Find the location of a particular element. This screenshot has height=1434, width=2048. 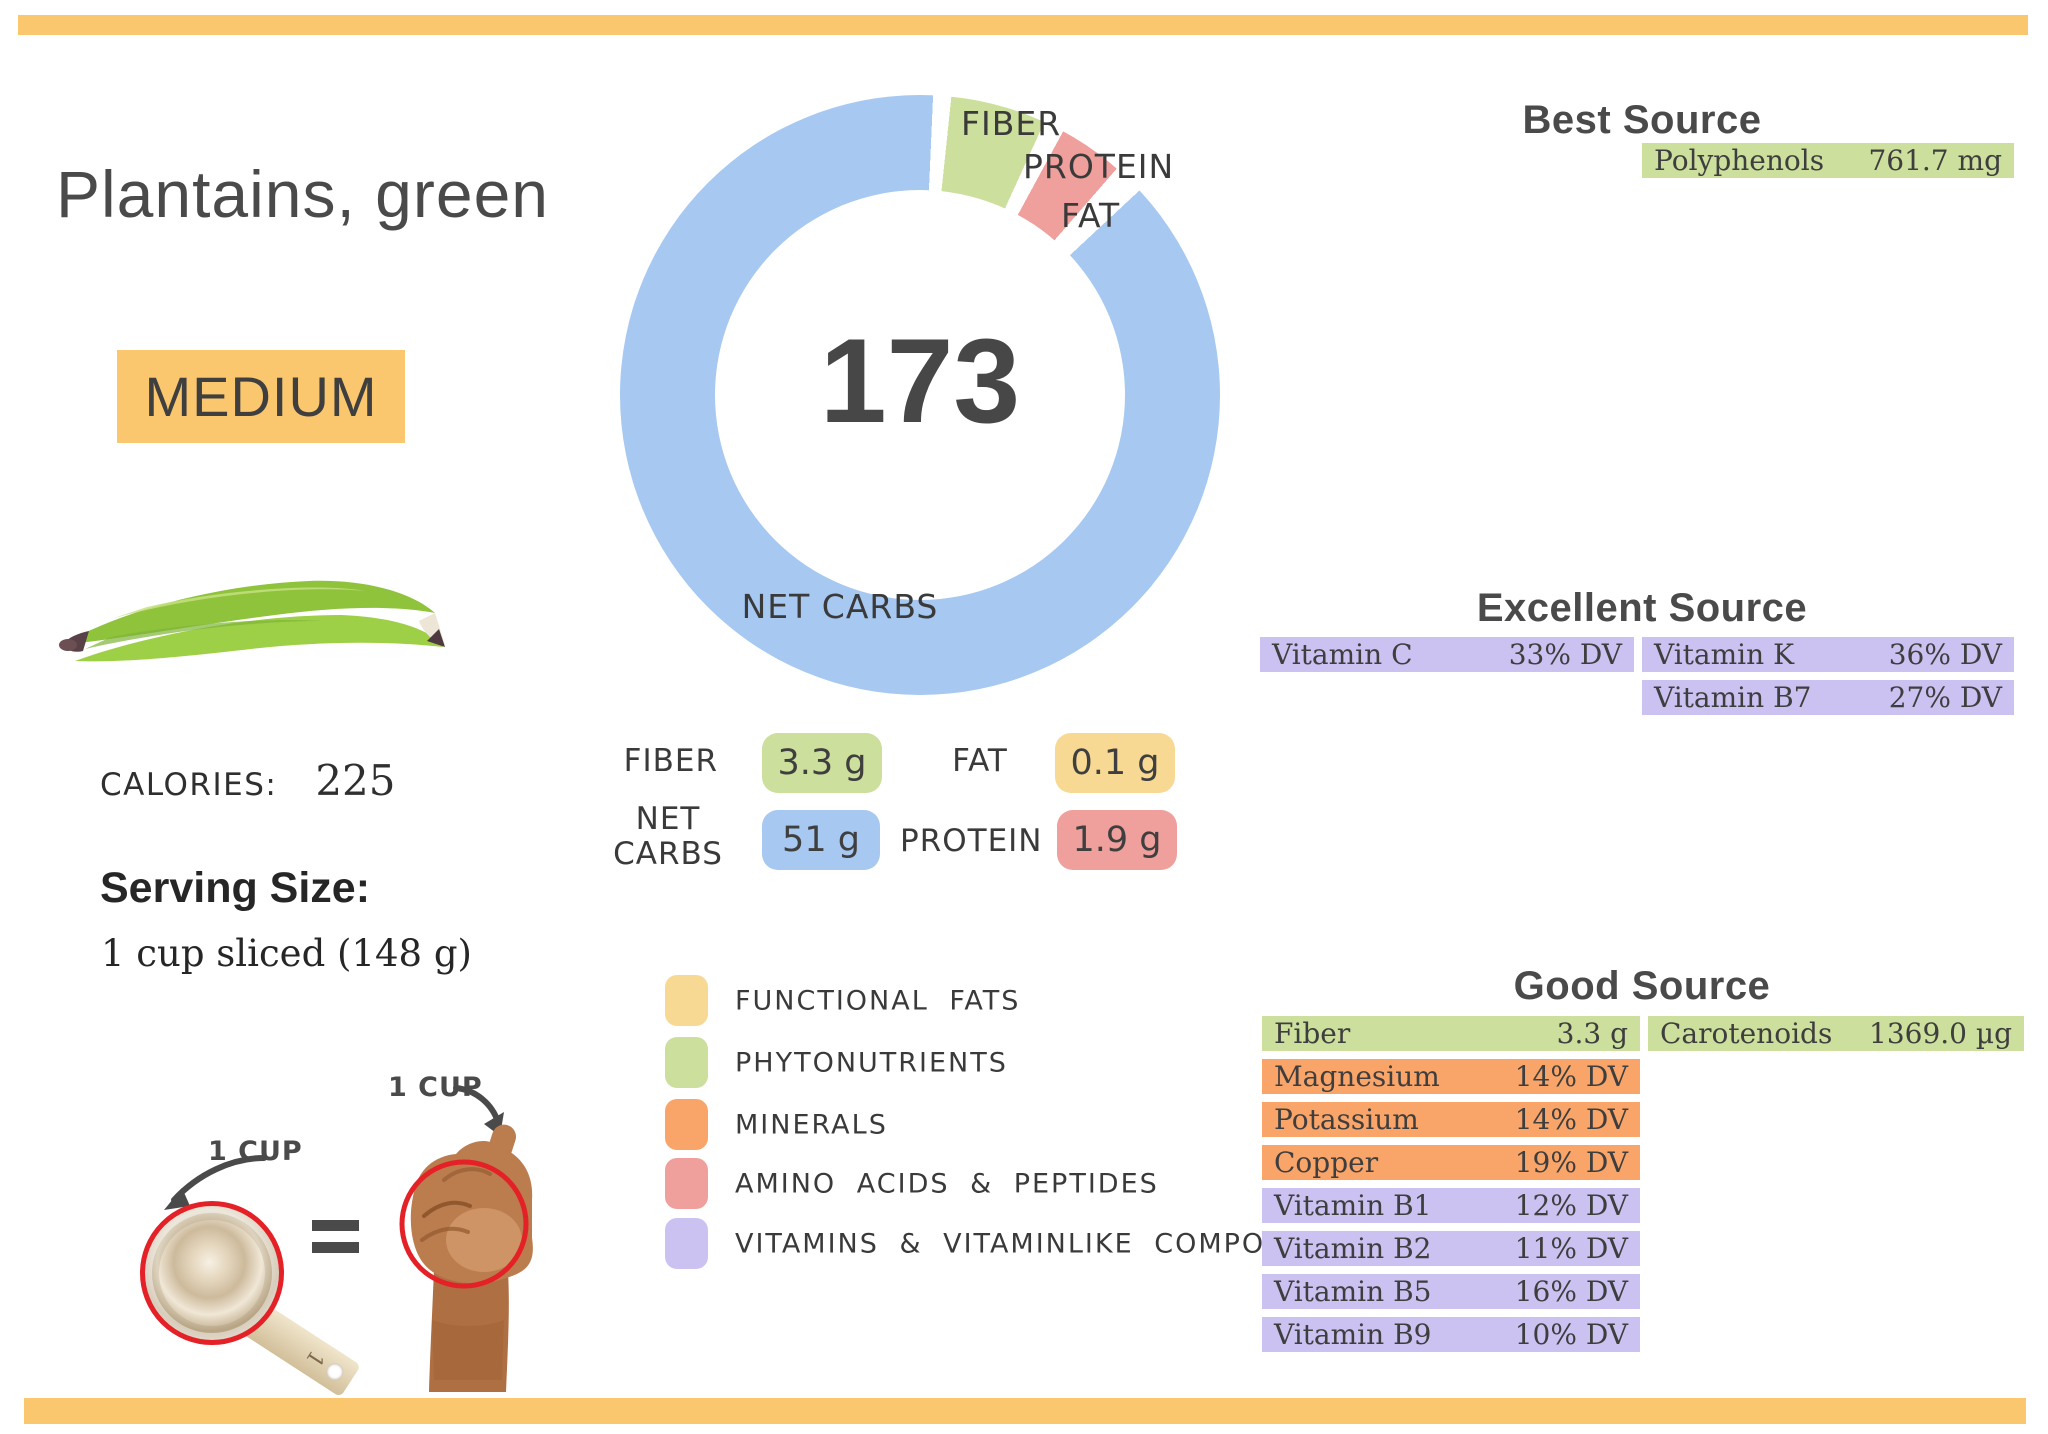

bar-vitamin-c: Vitamin C 33% DV is located at coordinates (1447, 654).